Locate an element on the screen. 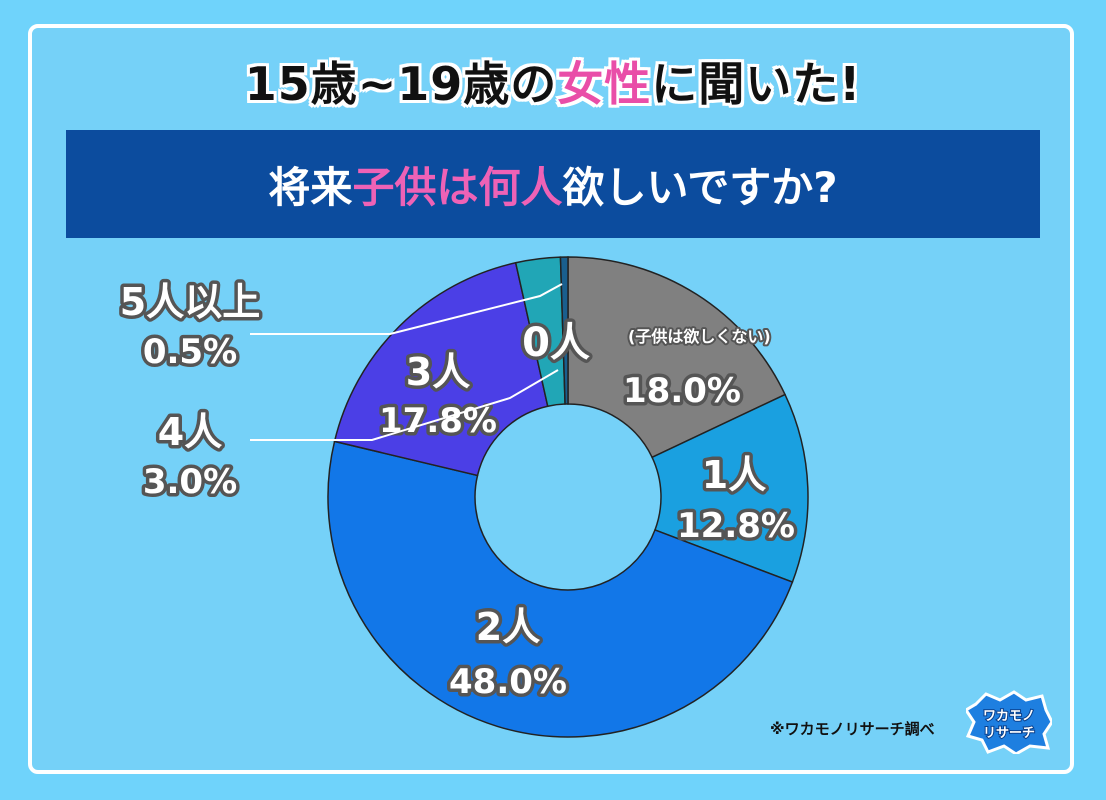 The width and height of the screenshot is (1106, 800). label-category-4: 4人 is located at coordinates (190, 432).